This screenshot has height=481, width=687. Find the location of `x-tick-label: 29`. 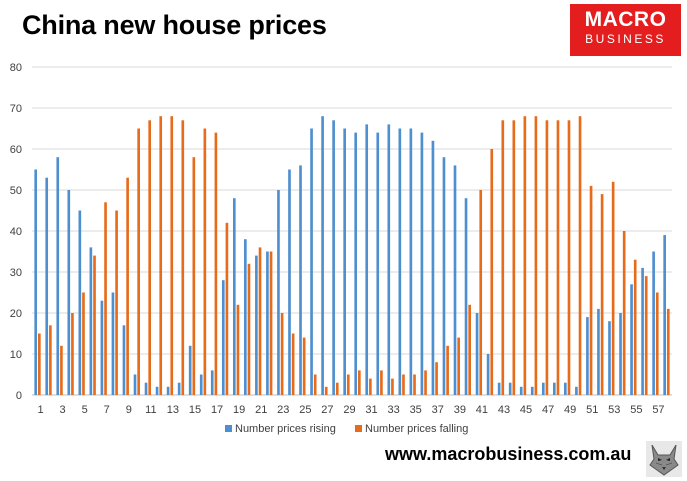

x-tick-label: 29 is located at coordinates (349, 410).